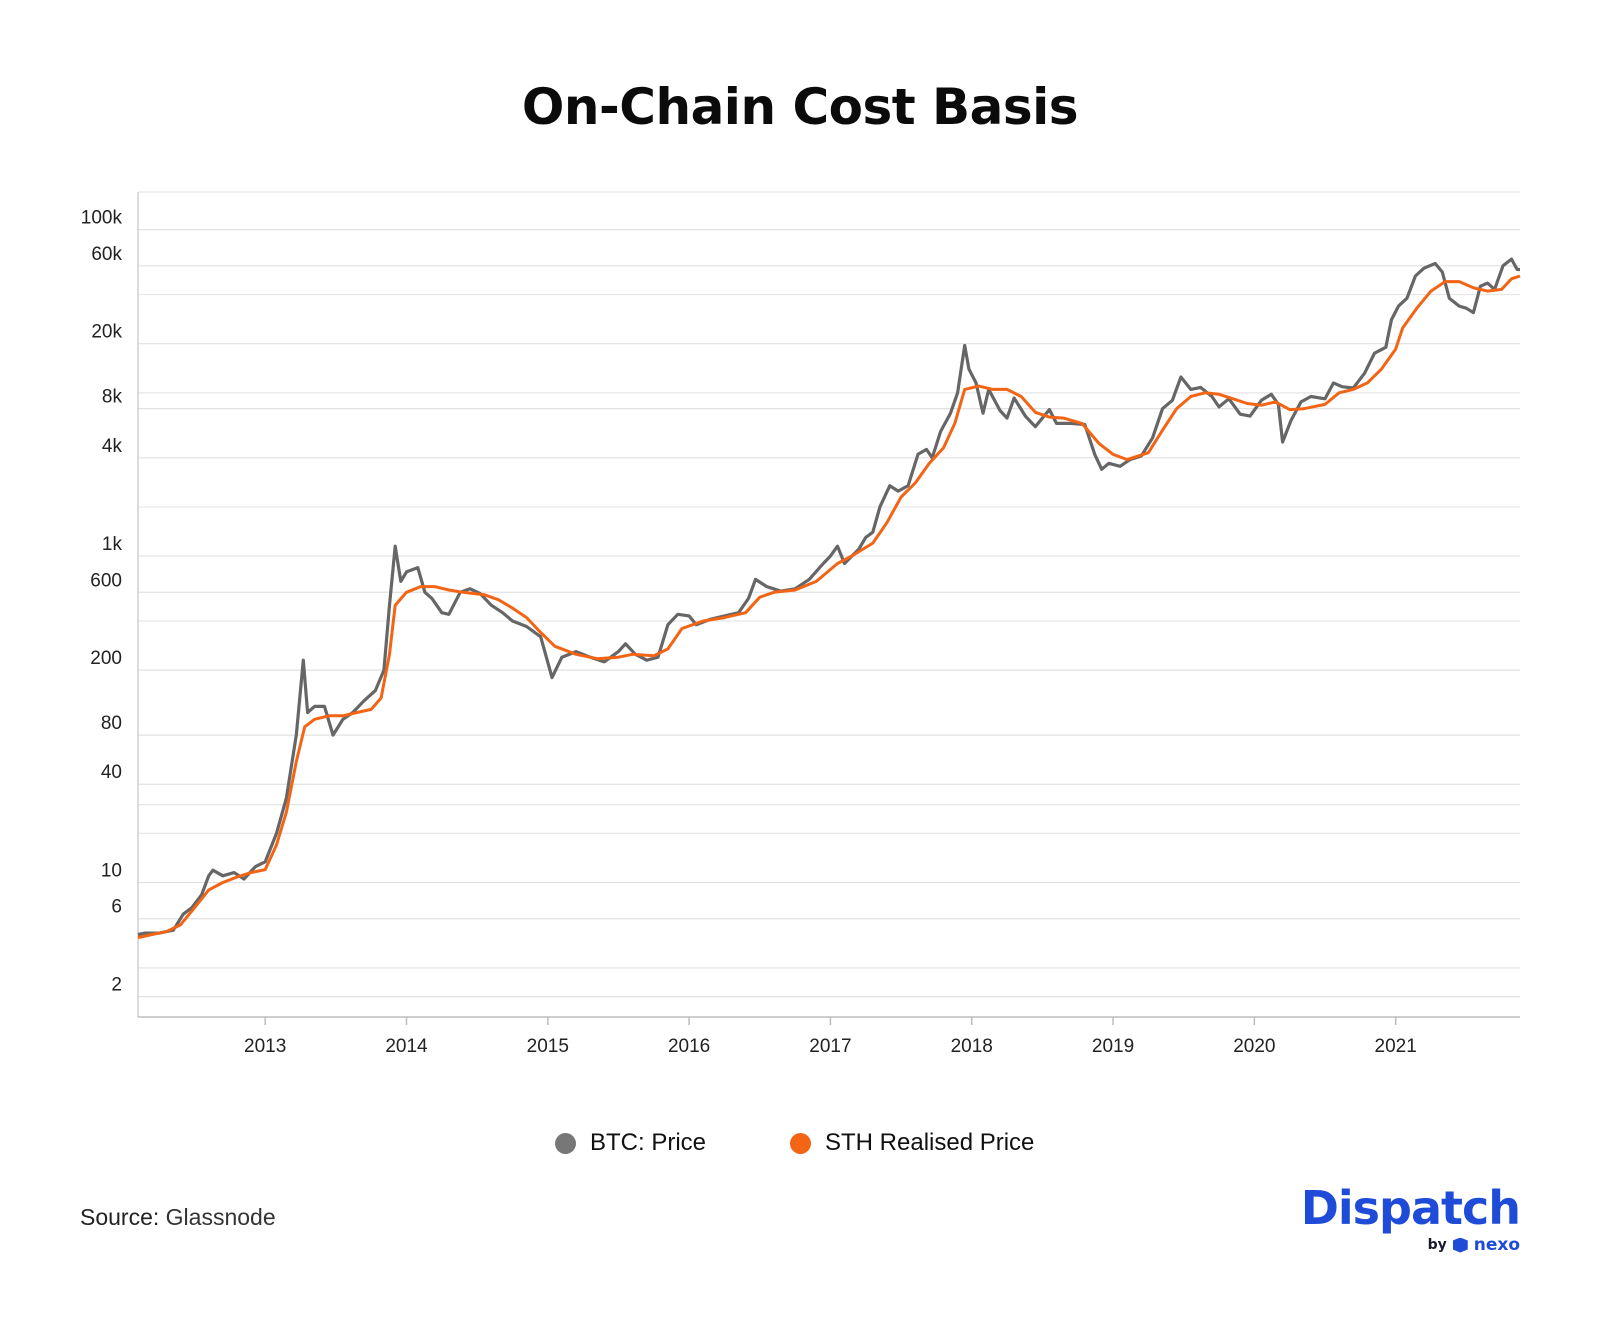  Describe the element at coordinates (1410, 1245) in the screenshot. I see `brand-subline: by nexo` at that location.